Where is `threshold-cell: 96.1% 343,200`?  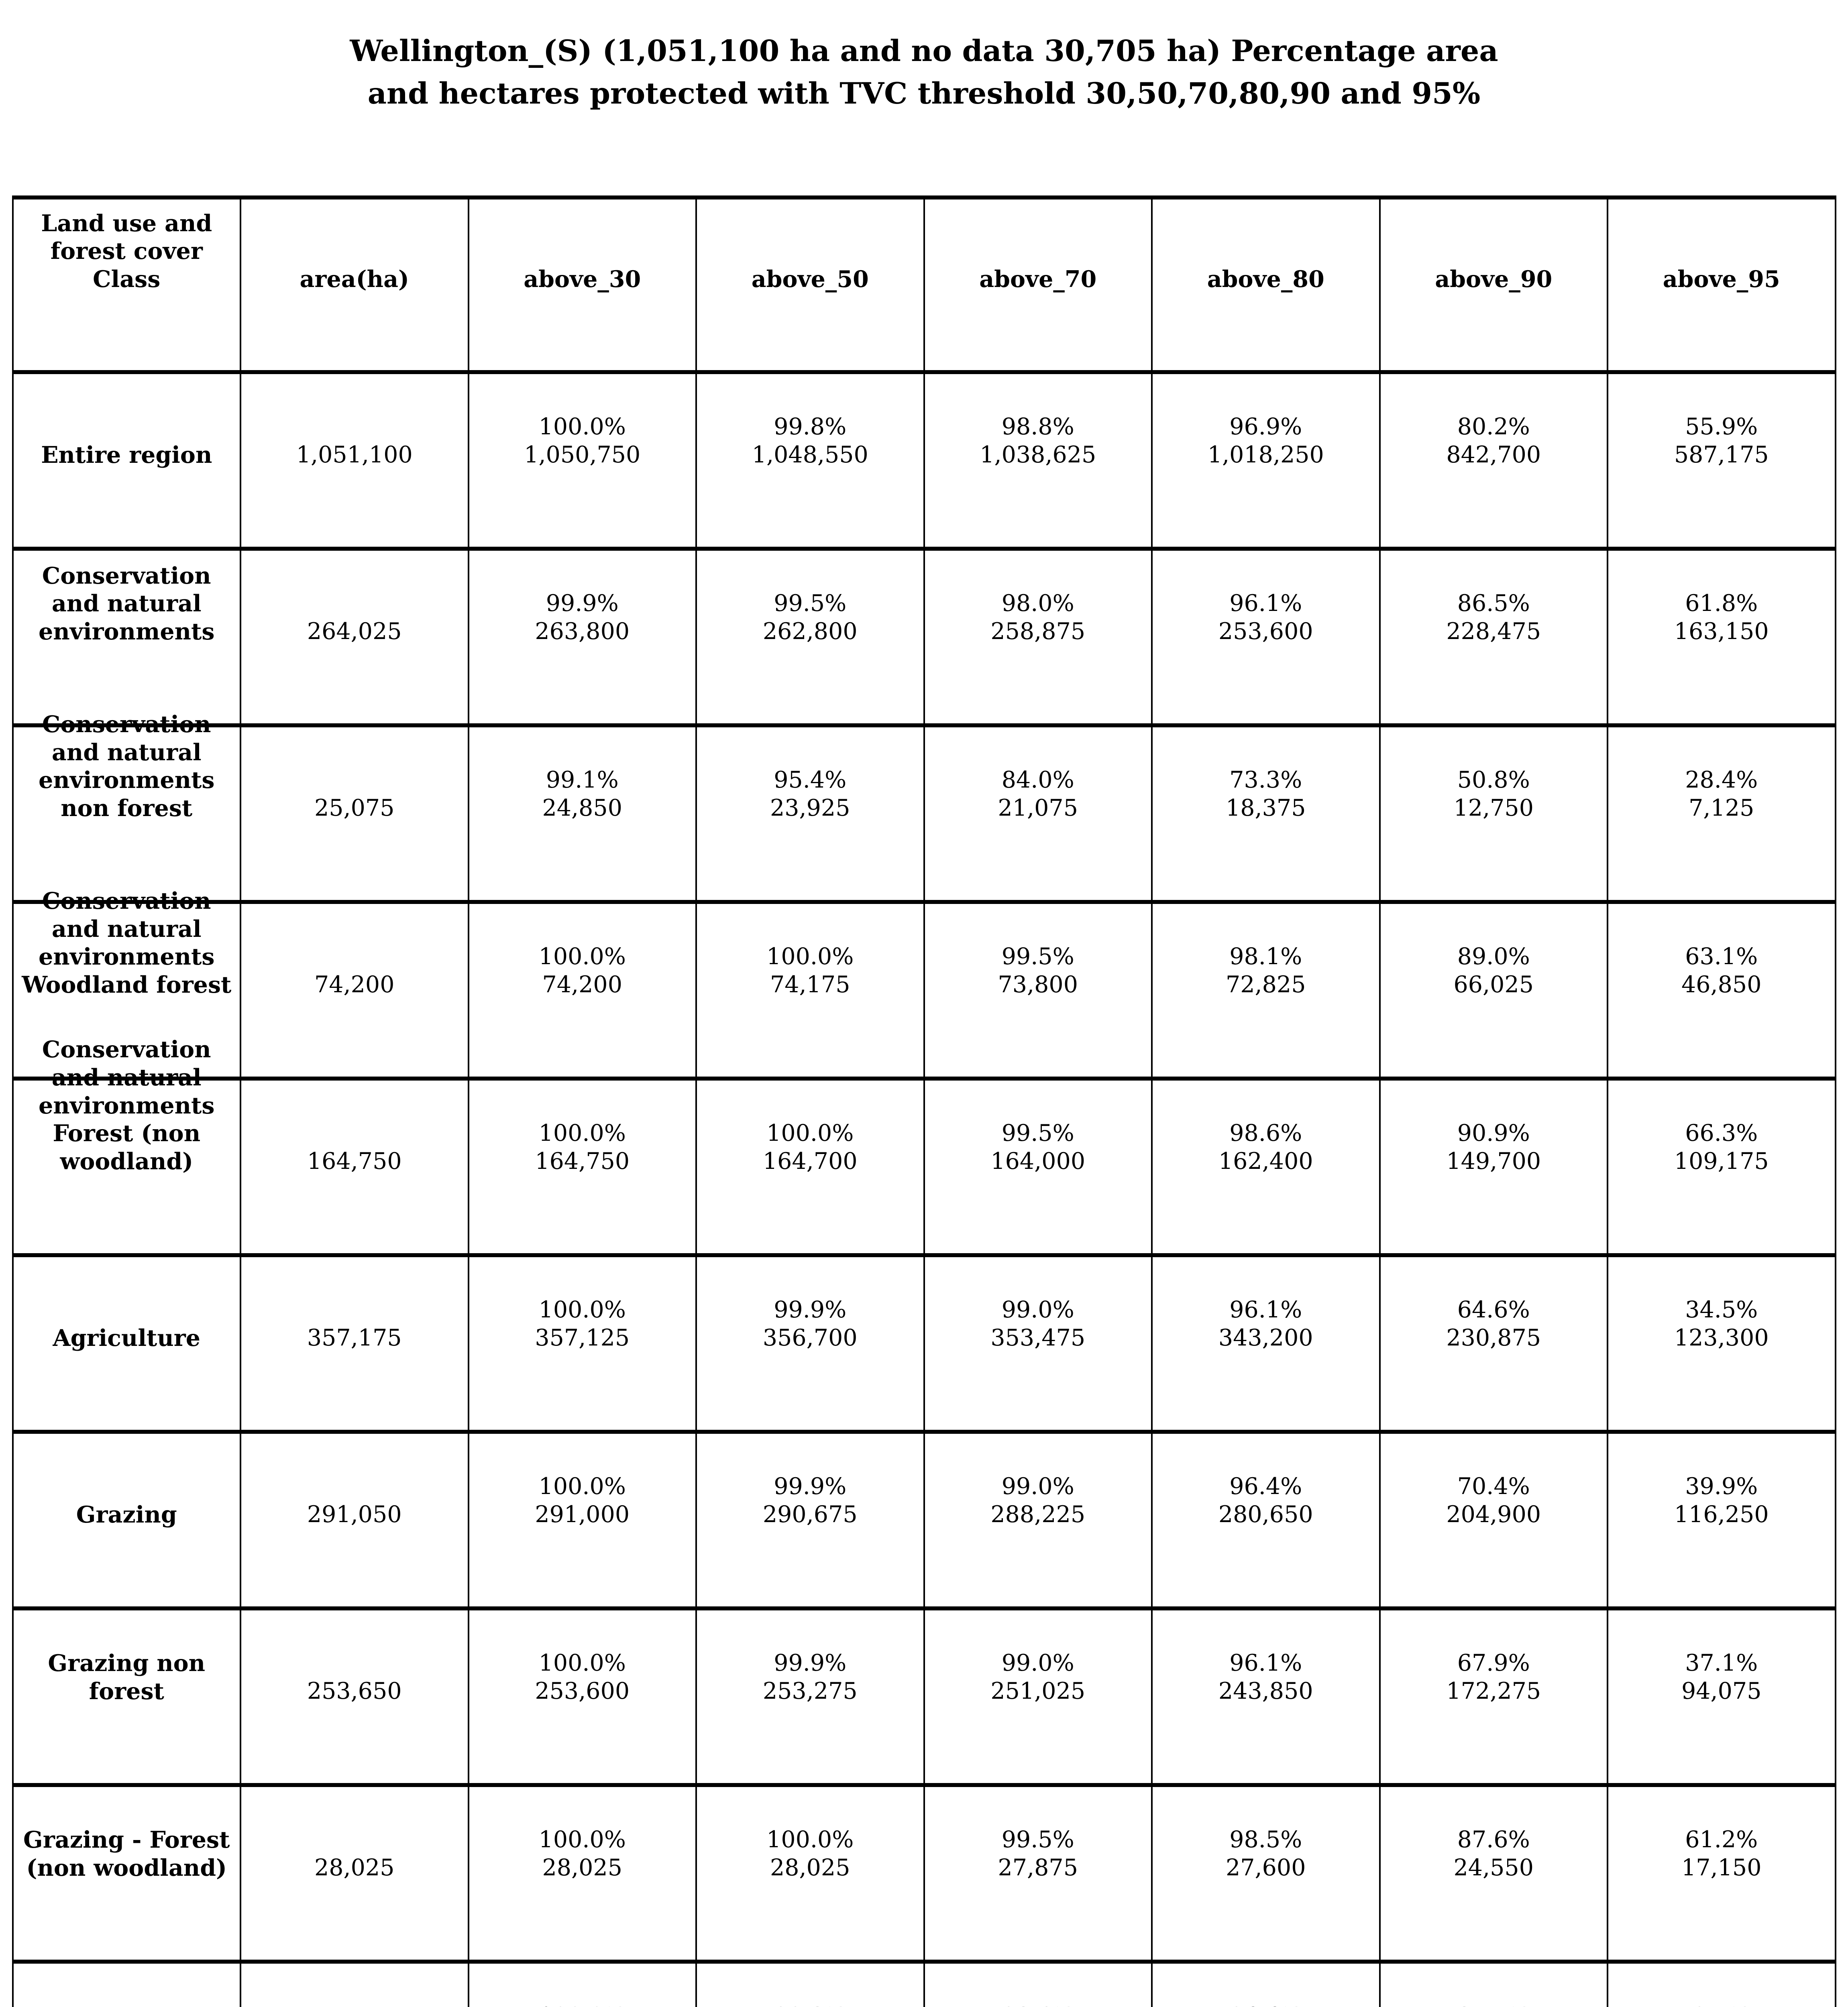 threshold-cell: 96.1% 343,200 is located at coordinates (1266, 1343).